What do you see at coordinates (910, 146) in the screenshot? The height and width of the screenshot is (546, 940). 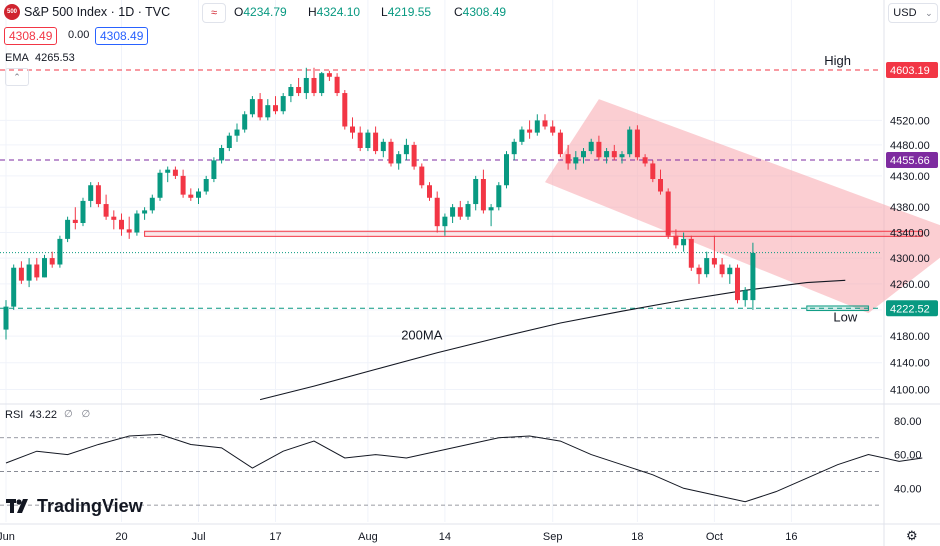 I see `price-axis-label: 4480.00` at bounding box center [910, 146].